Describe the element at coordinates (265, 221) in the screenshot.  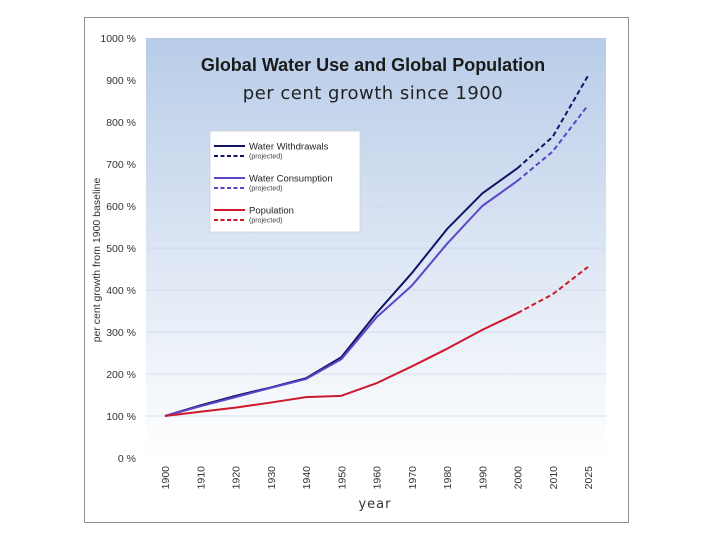
I see `legend-label-projected-population: (projected)` at that location.